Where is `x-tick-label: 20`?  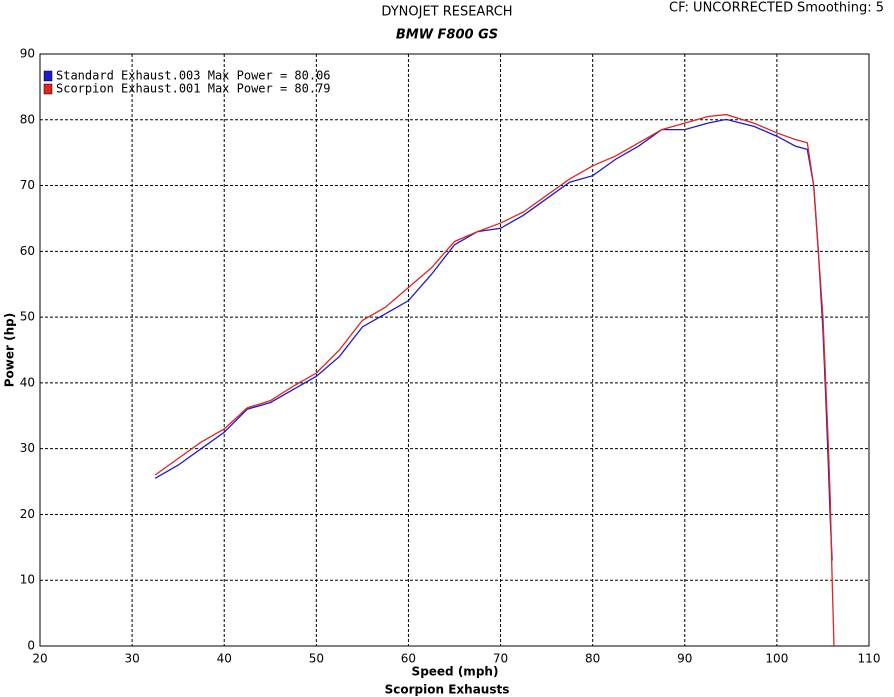
x-tick-label: 20 is located at coordinates (39, 659).